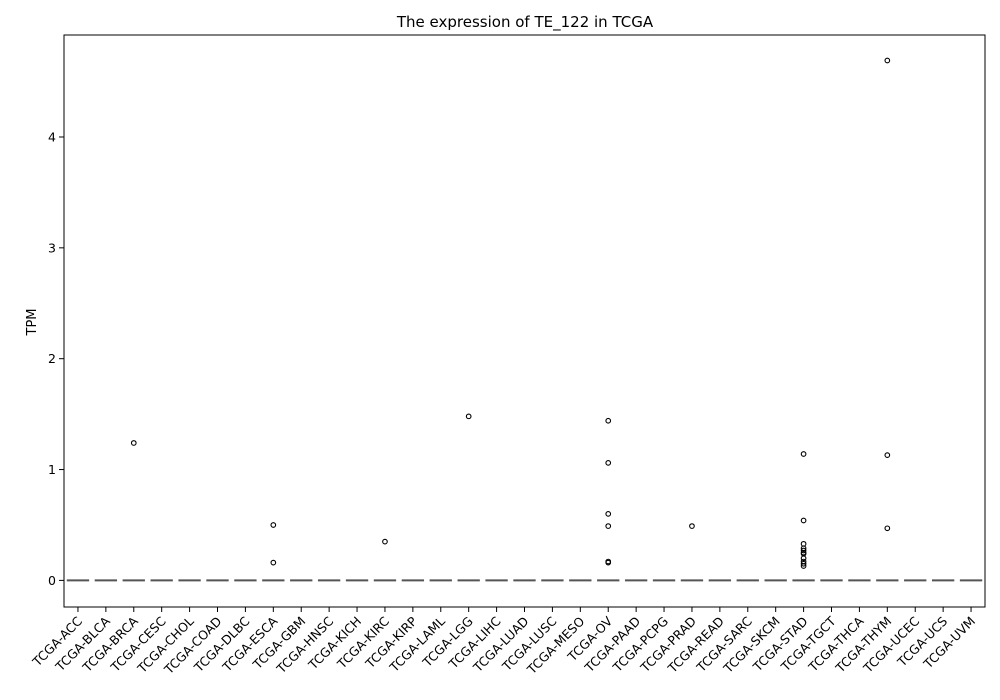  I want to click on chart-title: The expression of TE_122 in TCGA, so click(525, 22).